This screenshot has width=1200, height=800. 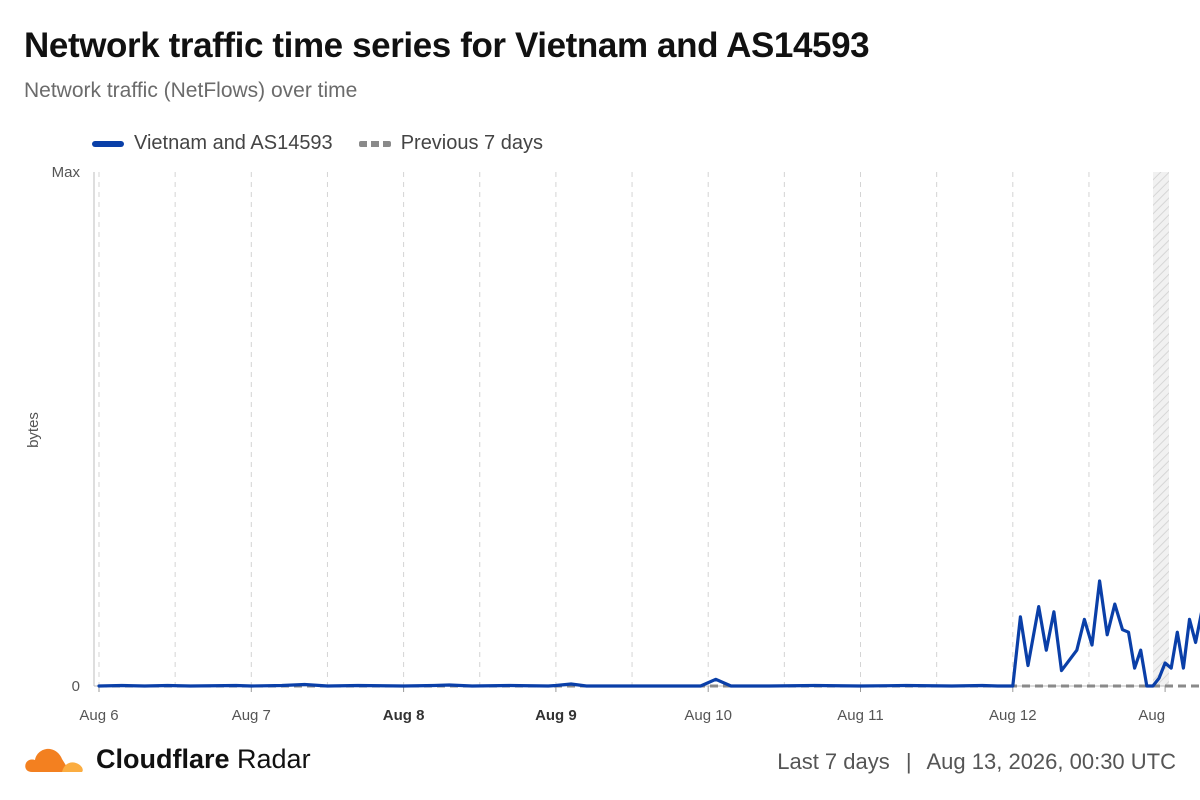 I want to click on cloudflare-radar-logo: Cloudflare Radar, so click(x=166, y=759).